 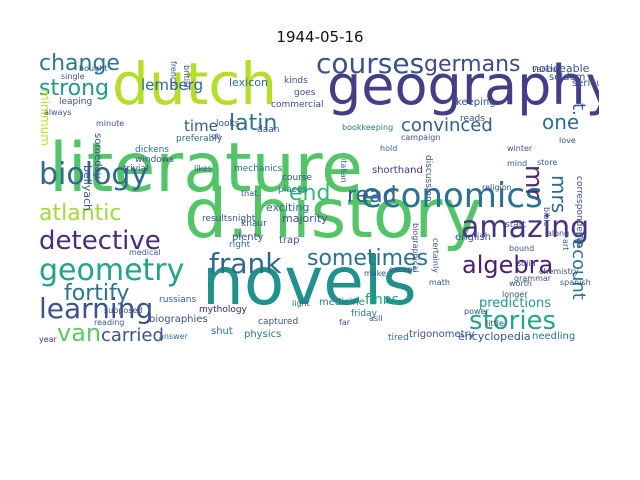 I want to click on word-start: start, so click(x=515, y=225).